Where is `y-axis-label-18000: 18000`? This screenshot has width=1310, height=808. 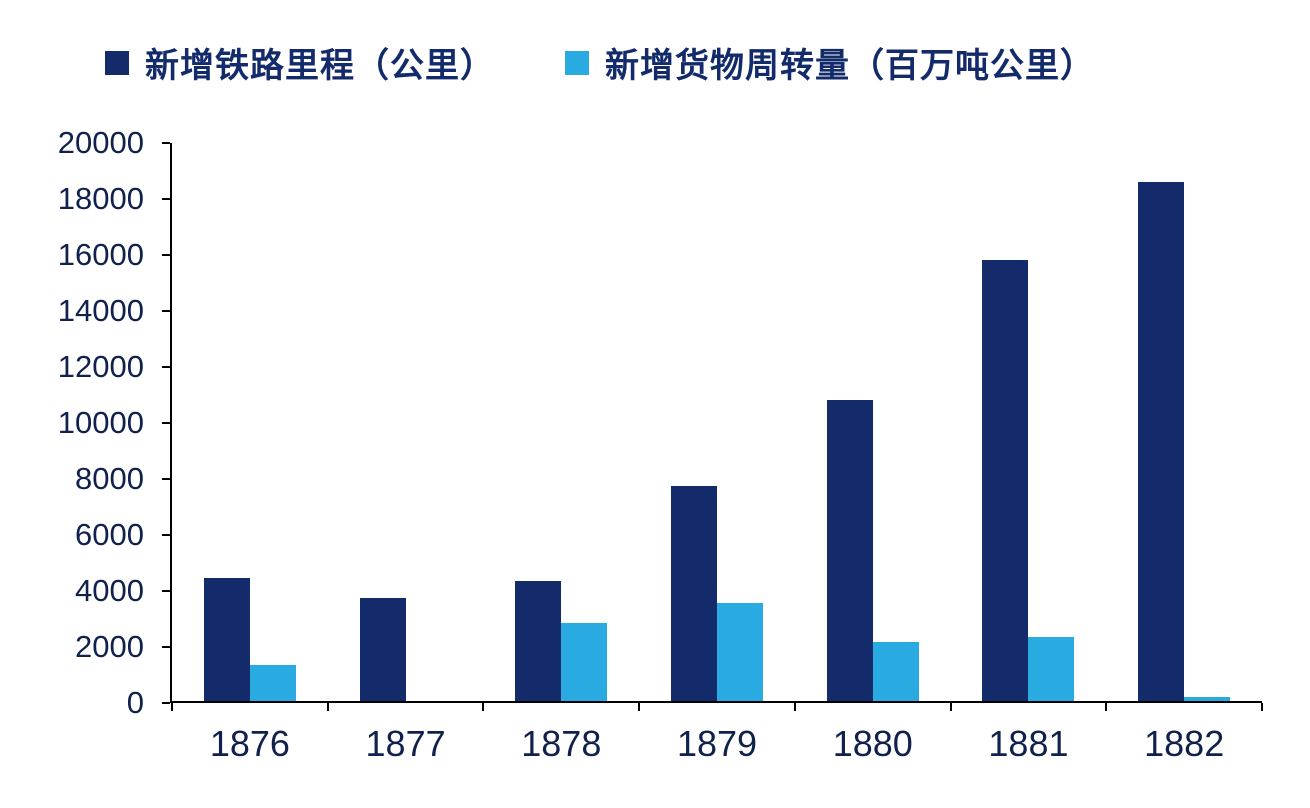
y-axis-label-18000: 18000 is located at coordinates (100, 198).